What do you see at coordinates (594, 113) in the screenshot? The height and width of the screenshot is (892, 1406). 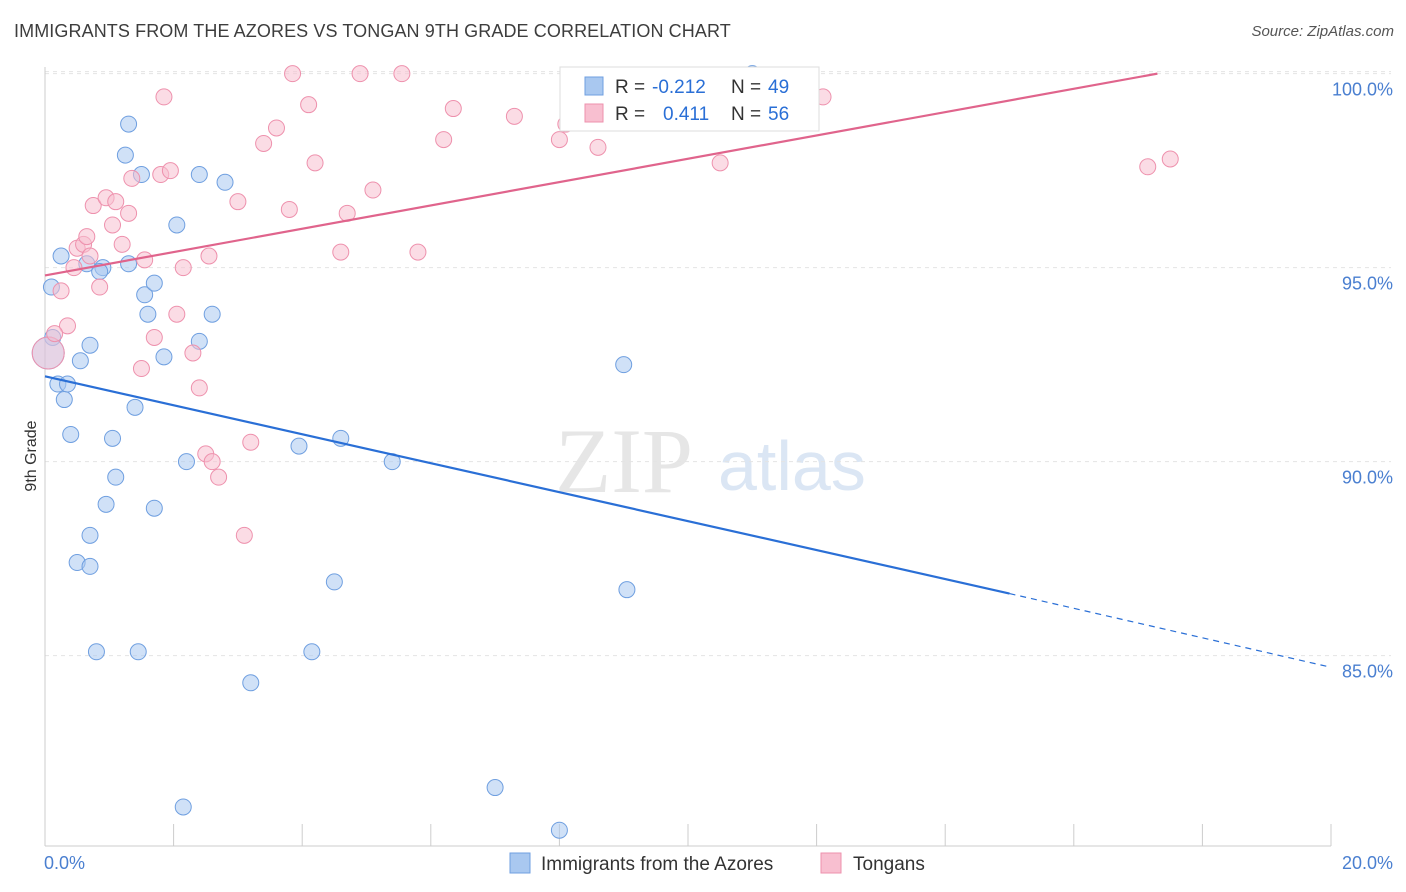 I see `stats-swatch-tongans` at bounding box center [594, 113].